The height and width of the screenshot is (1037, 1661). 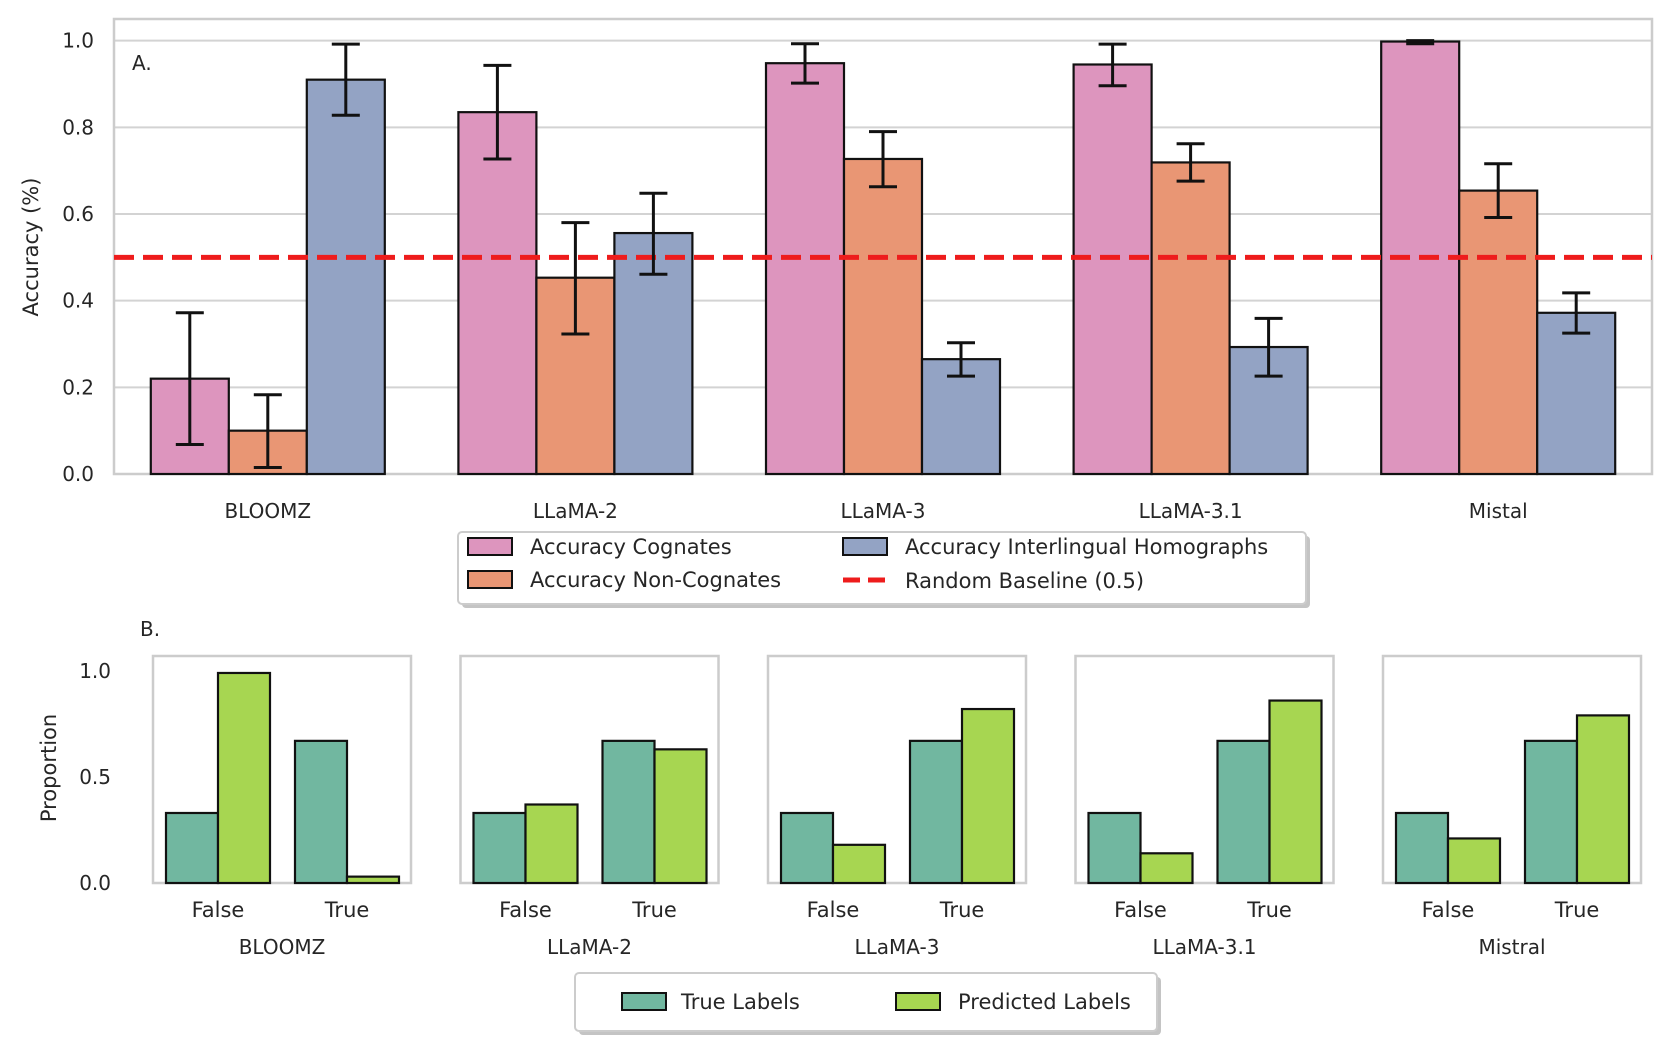 I want to click on x-tick-label: BLOOMZ, so click(x=268, y=511).